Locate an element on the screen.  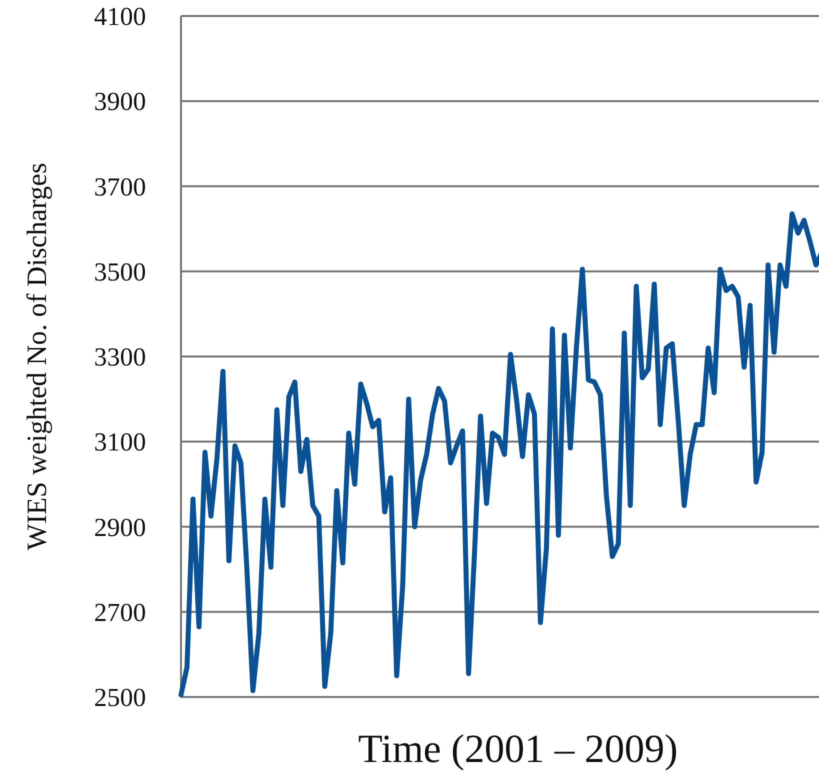
y-tick-label: 2900 is located at coordinates (120, 527).